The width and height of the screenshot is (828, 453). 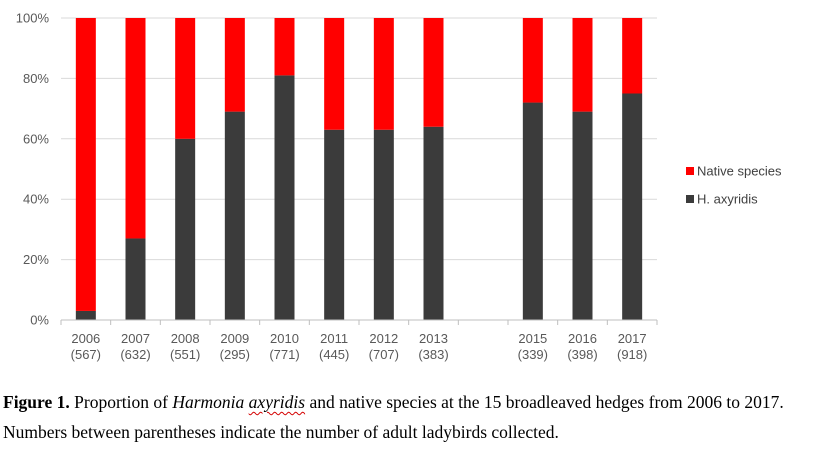 What do you see at coordinates (235, 354) in the screenshot?
I see `x-tick-label-count: (295)` at bounding box center [235, 354].